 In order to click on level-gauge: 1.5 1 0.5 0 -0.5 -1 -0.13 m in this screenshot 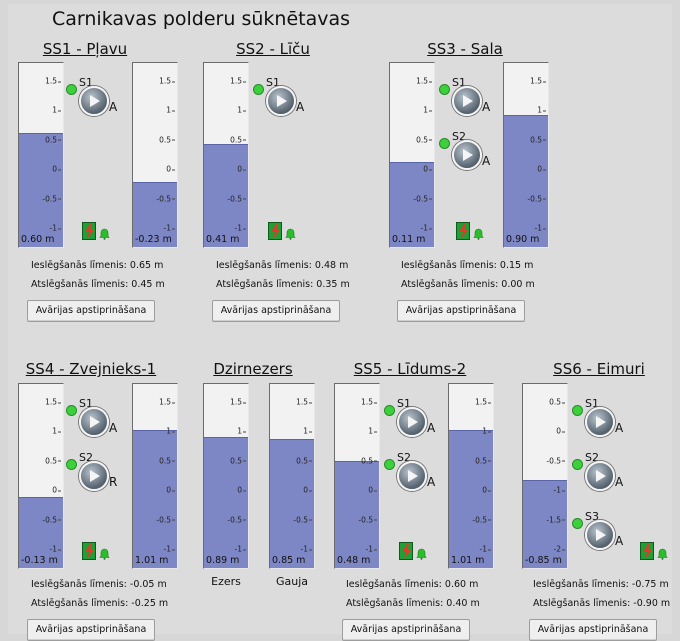, I will do `click(41, 476)`.